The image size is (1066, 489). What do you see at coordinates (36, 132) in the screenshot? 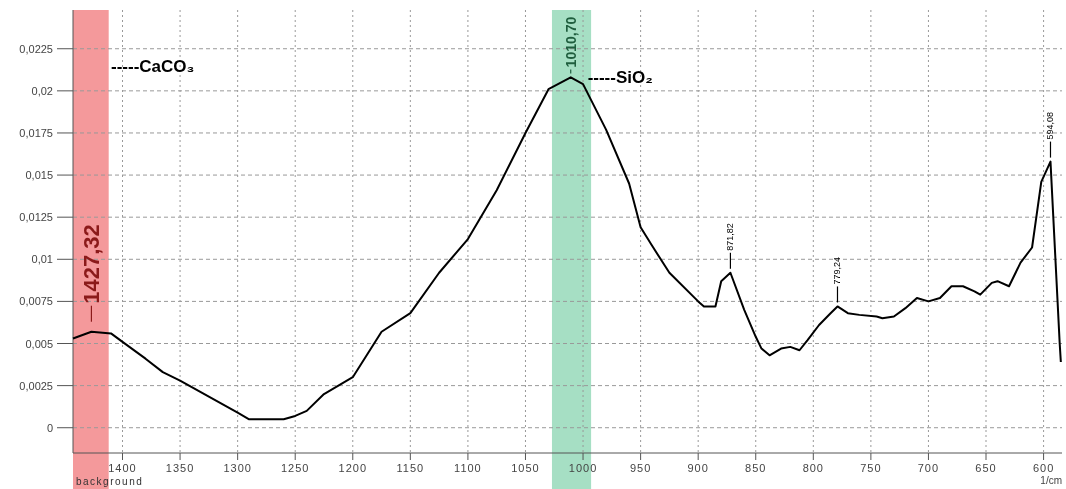
I see `y-tick-label: 0,0175` at bounding box center [36, 132].